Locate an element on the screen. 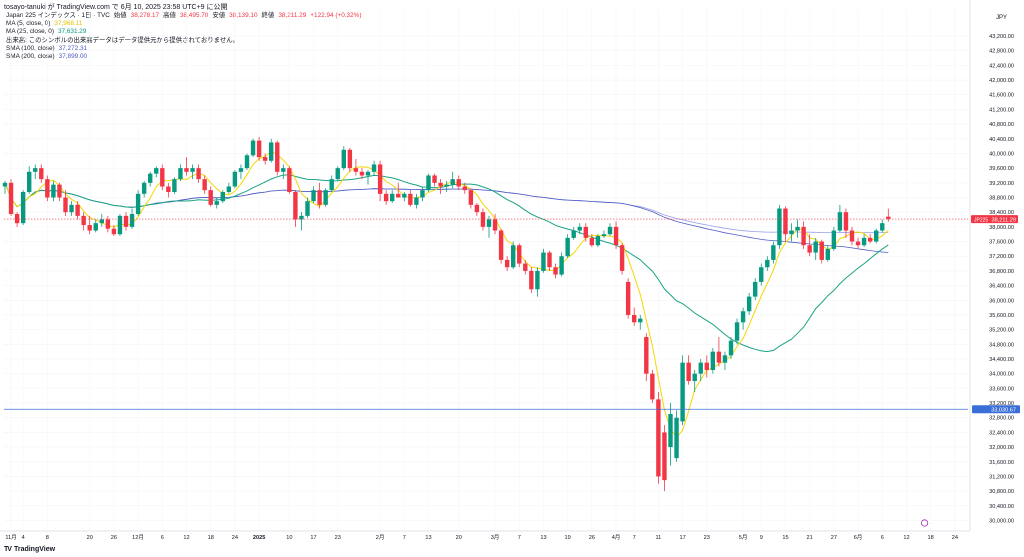 The height and width of the screenshot is (557, 1024). legend-sma100-row: SMA (100, close) 37,272.31 is located at coordinates (183, 49).